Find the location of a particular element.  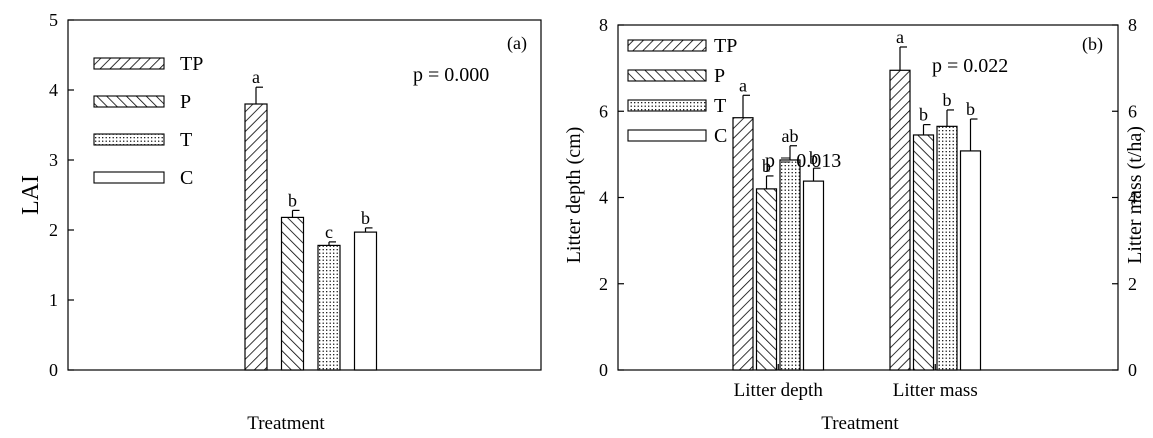

panel-b-categories: Litter depth Litter mass is located at coordinates (856, 382).